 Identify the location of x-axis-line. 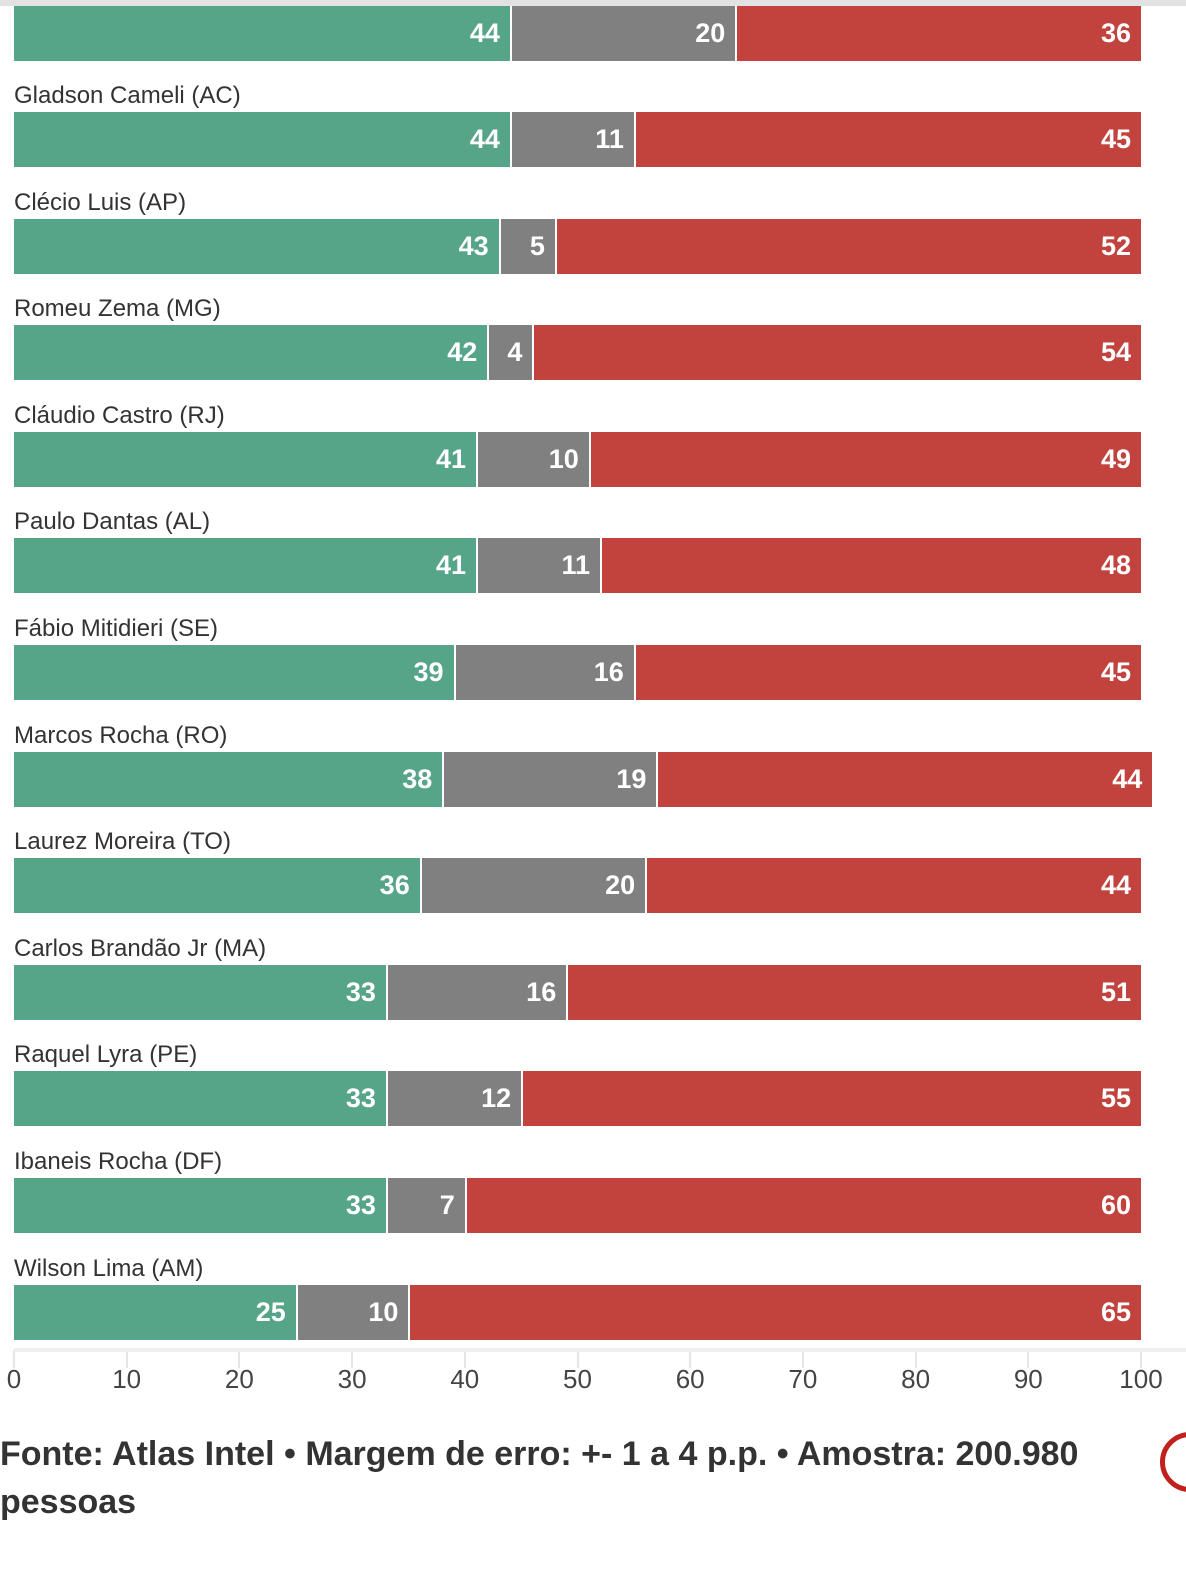
(600, 1350).